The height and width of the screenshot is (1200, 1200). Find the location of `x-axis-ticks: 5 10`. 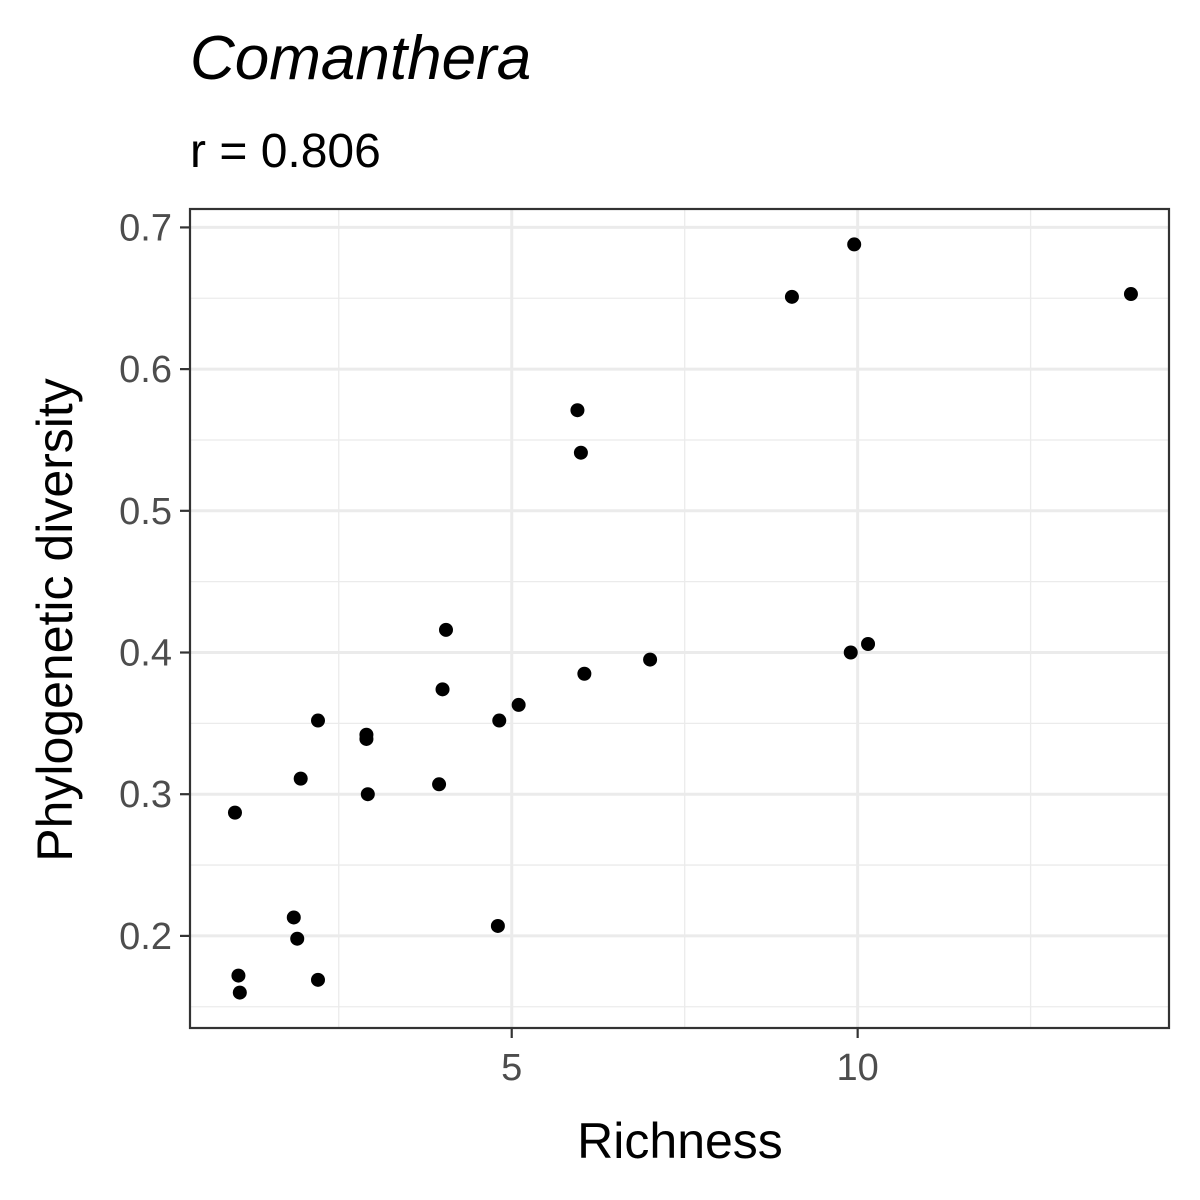

x-axis-ticks: 5 10 is located at coordinates (690, 1058).